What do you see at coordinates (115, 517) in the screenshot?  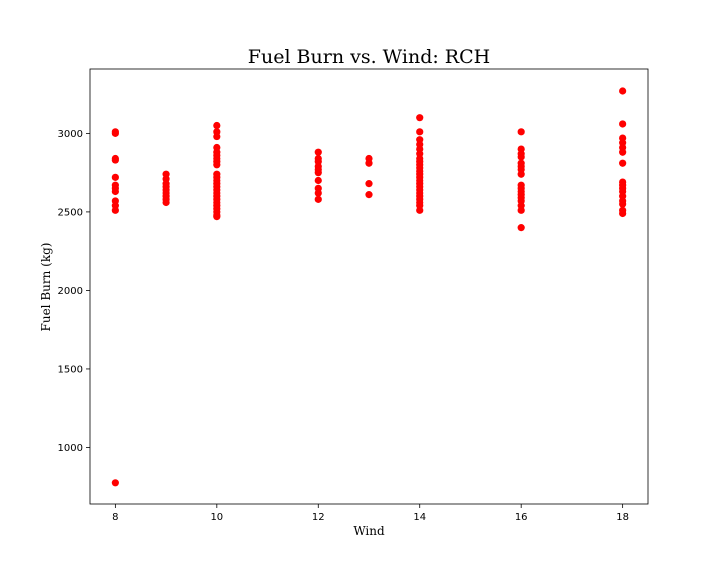 I see `x-tick-label: 8` at bounding box center [115, 517].